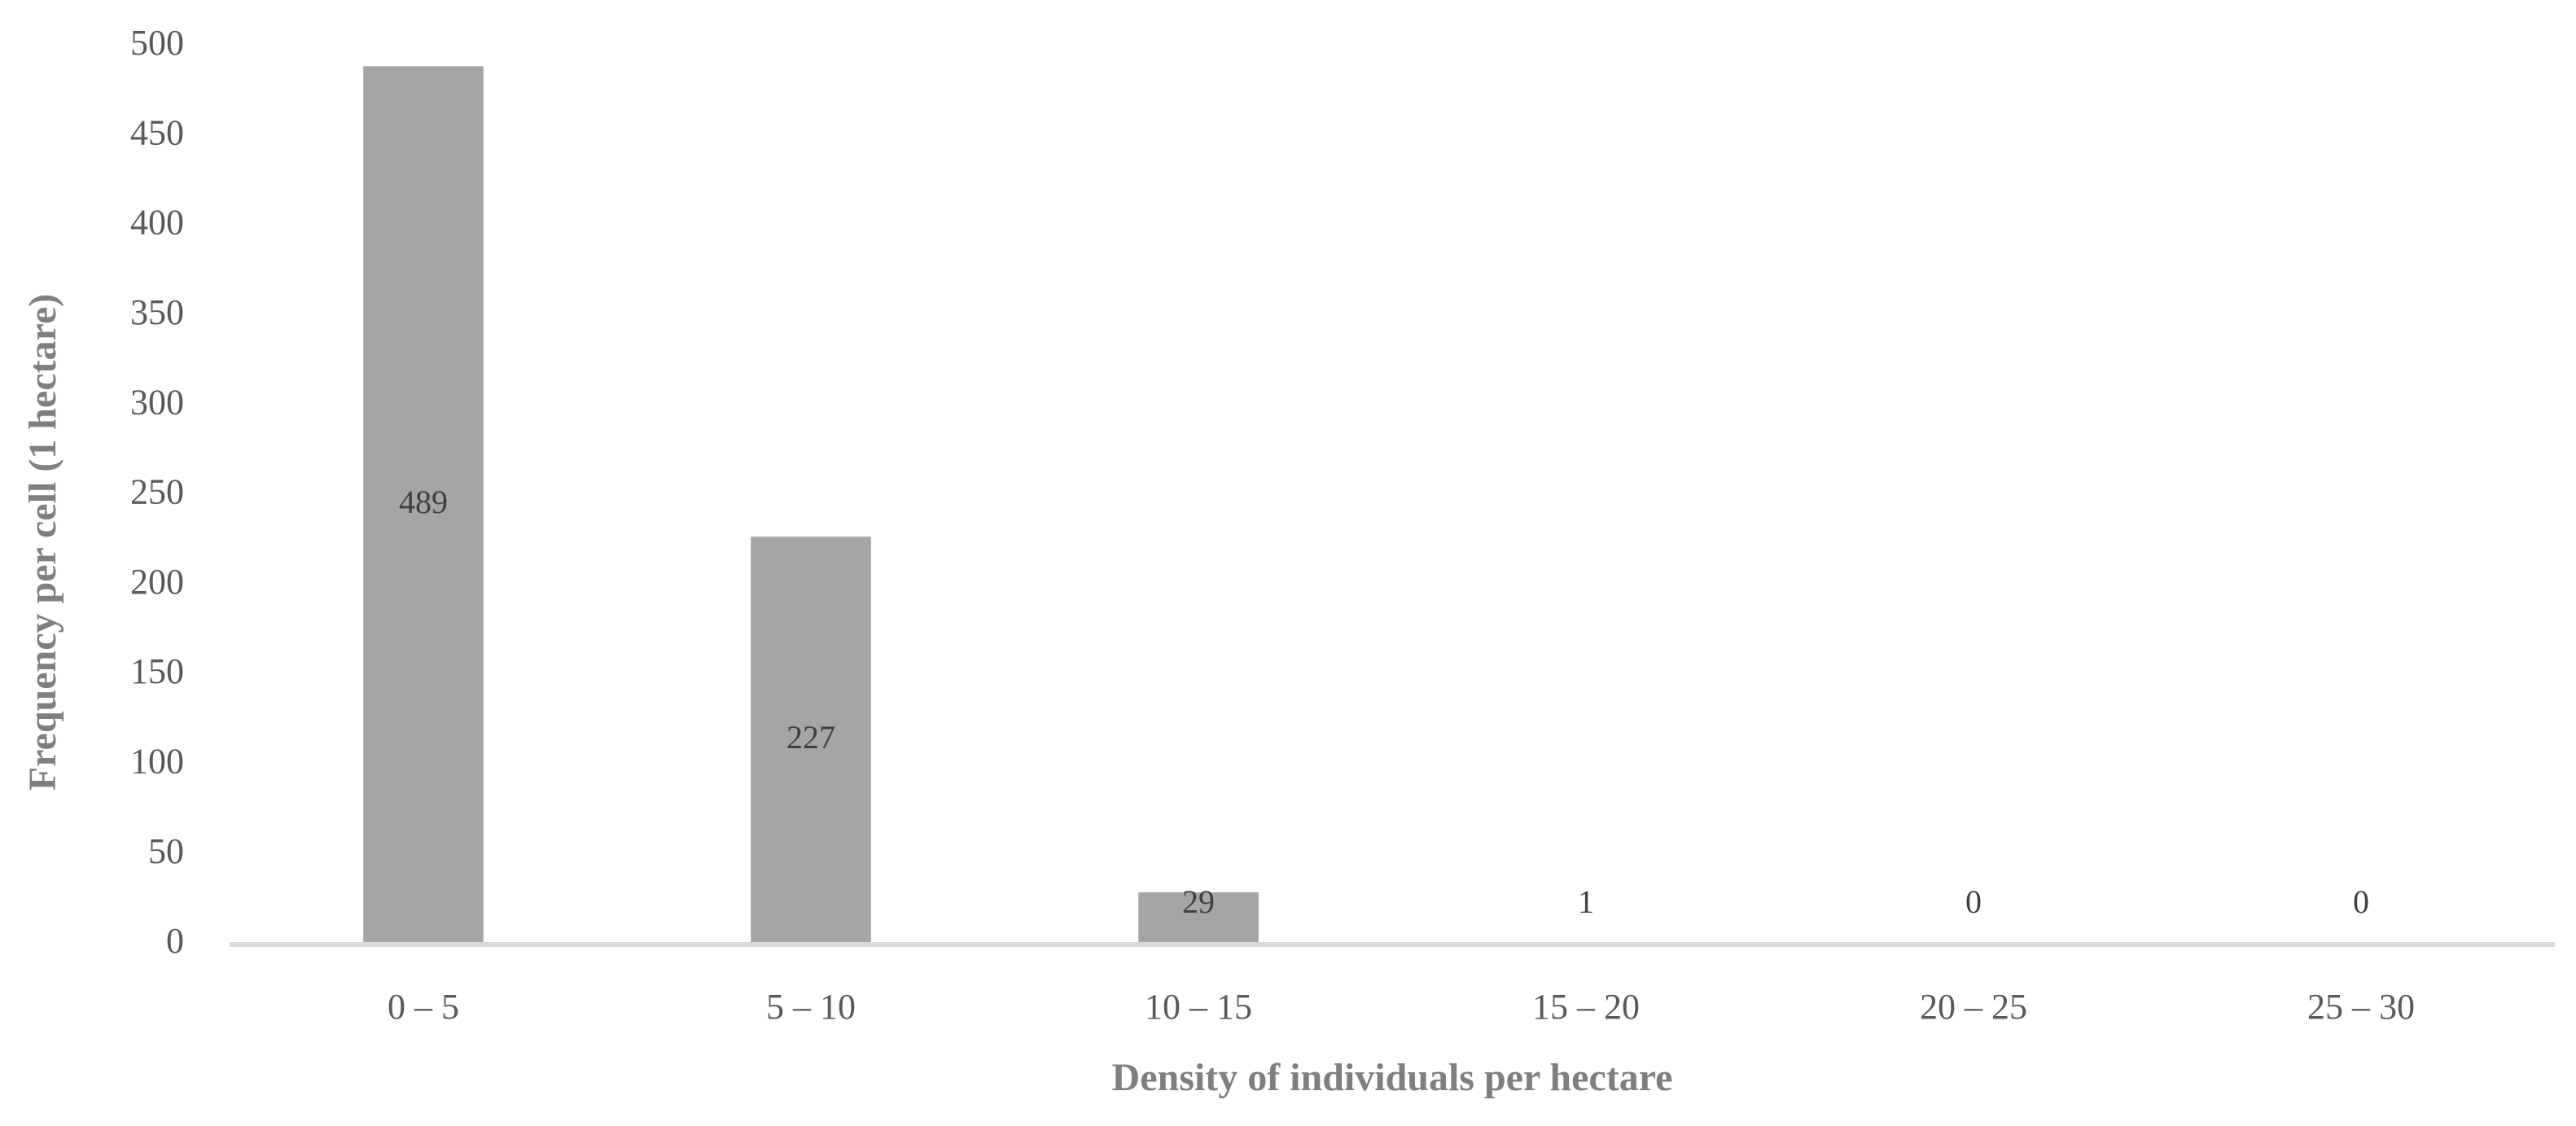 Image resolution: width=2576 pixels, height=1126 pixels. I want to click on y-tick-label: 400, so click(157, 223).